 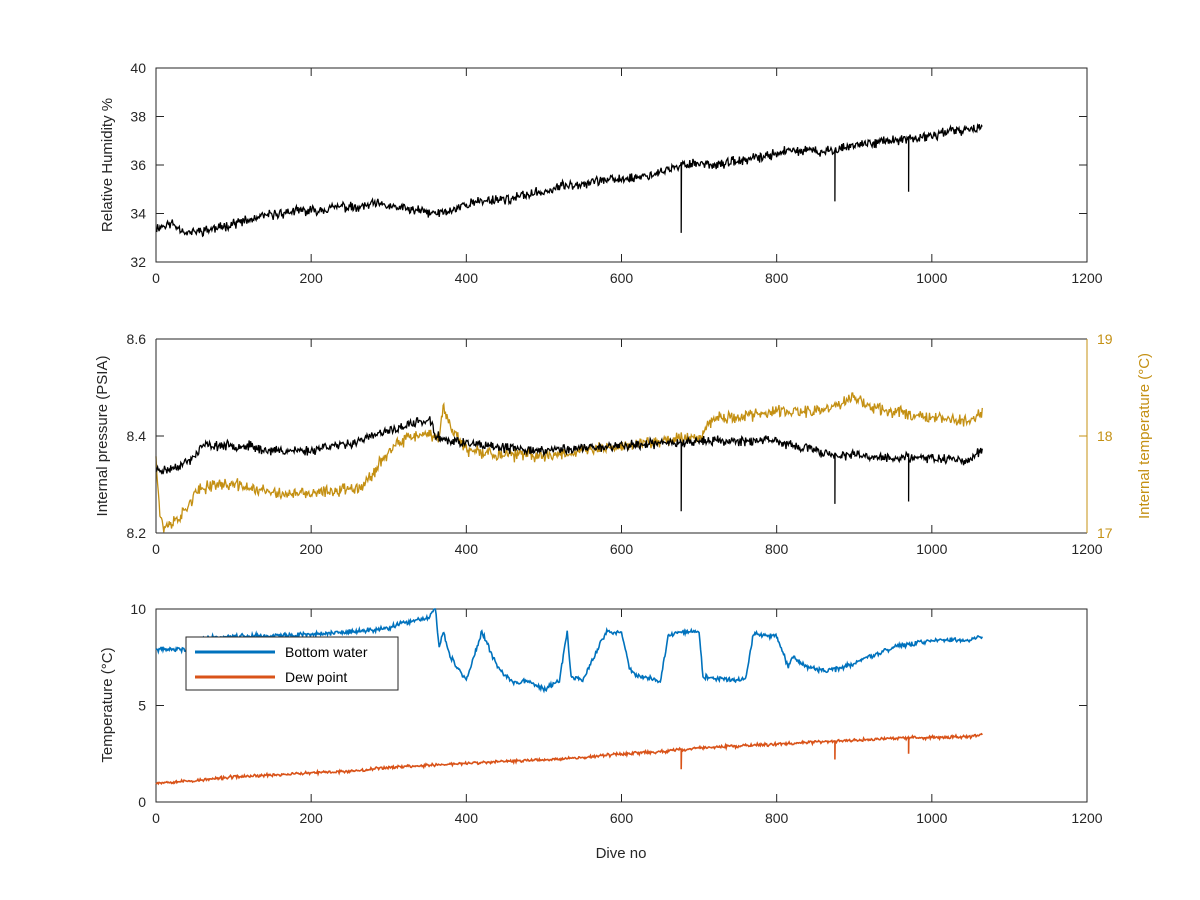 I want to click on internal-pressure-line, so click(x=569, y=464).